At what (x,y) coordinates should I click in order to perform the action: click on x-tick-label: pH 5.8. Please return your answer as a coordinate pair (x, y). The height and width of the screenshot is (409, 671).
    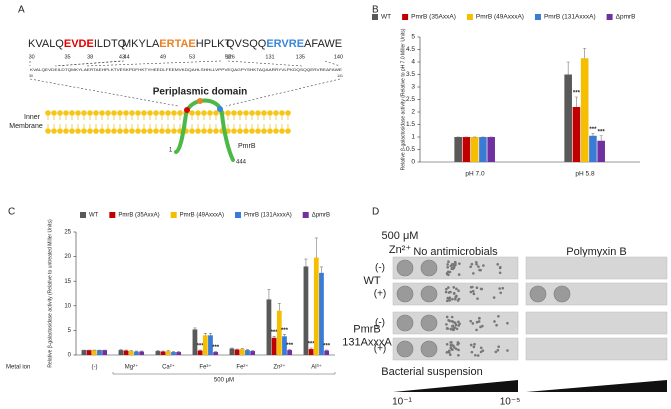
    Looking at the image, I should click on (585, 174).